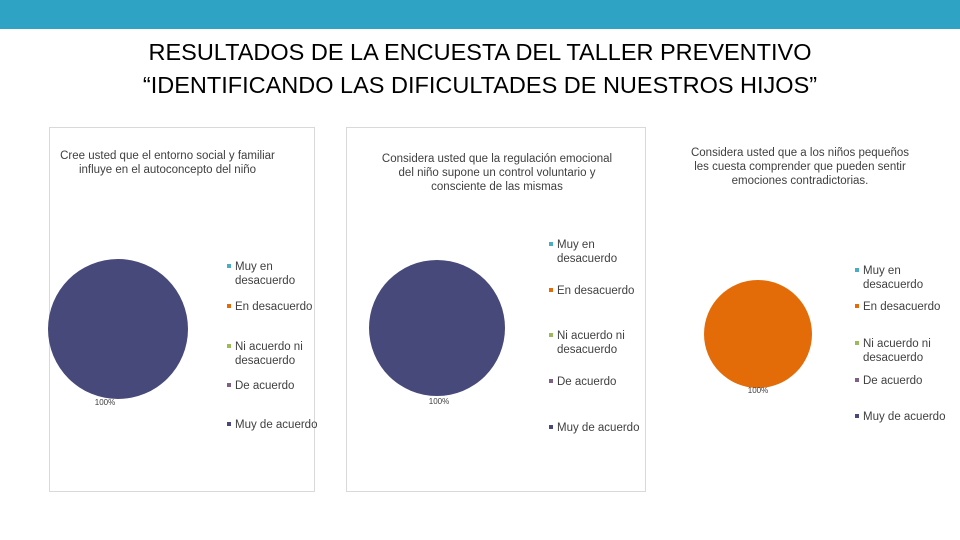 The height and width of the screenshot is (540, 960). What do you see at coordinates (758, 334) in the screenshot?
I see `pie-slice-en-desacuerdo` at bounding box center [758, 334].